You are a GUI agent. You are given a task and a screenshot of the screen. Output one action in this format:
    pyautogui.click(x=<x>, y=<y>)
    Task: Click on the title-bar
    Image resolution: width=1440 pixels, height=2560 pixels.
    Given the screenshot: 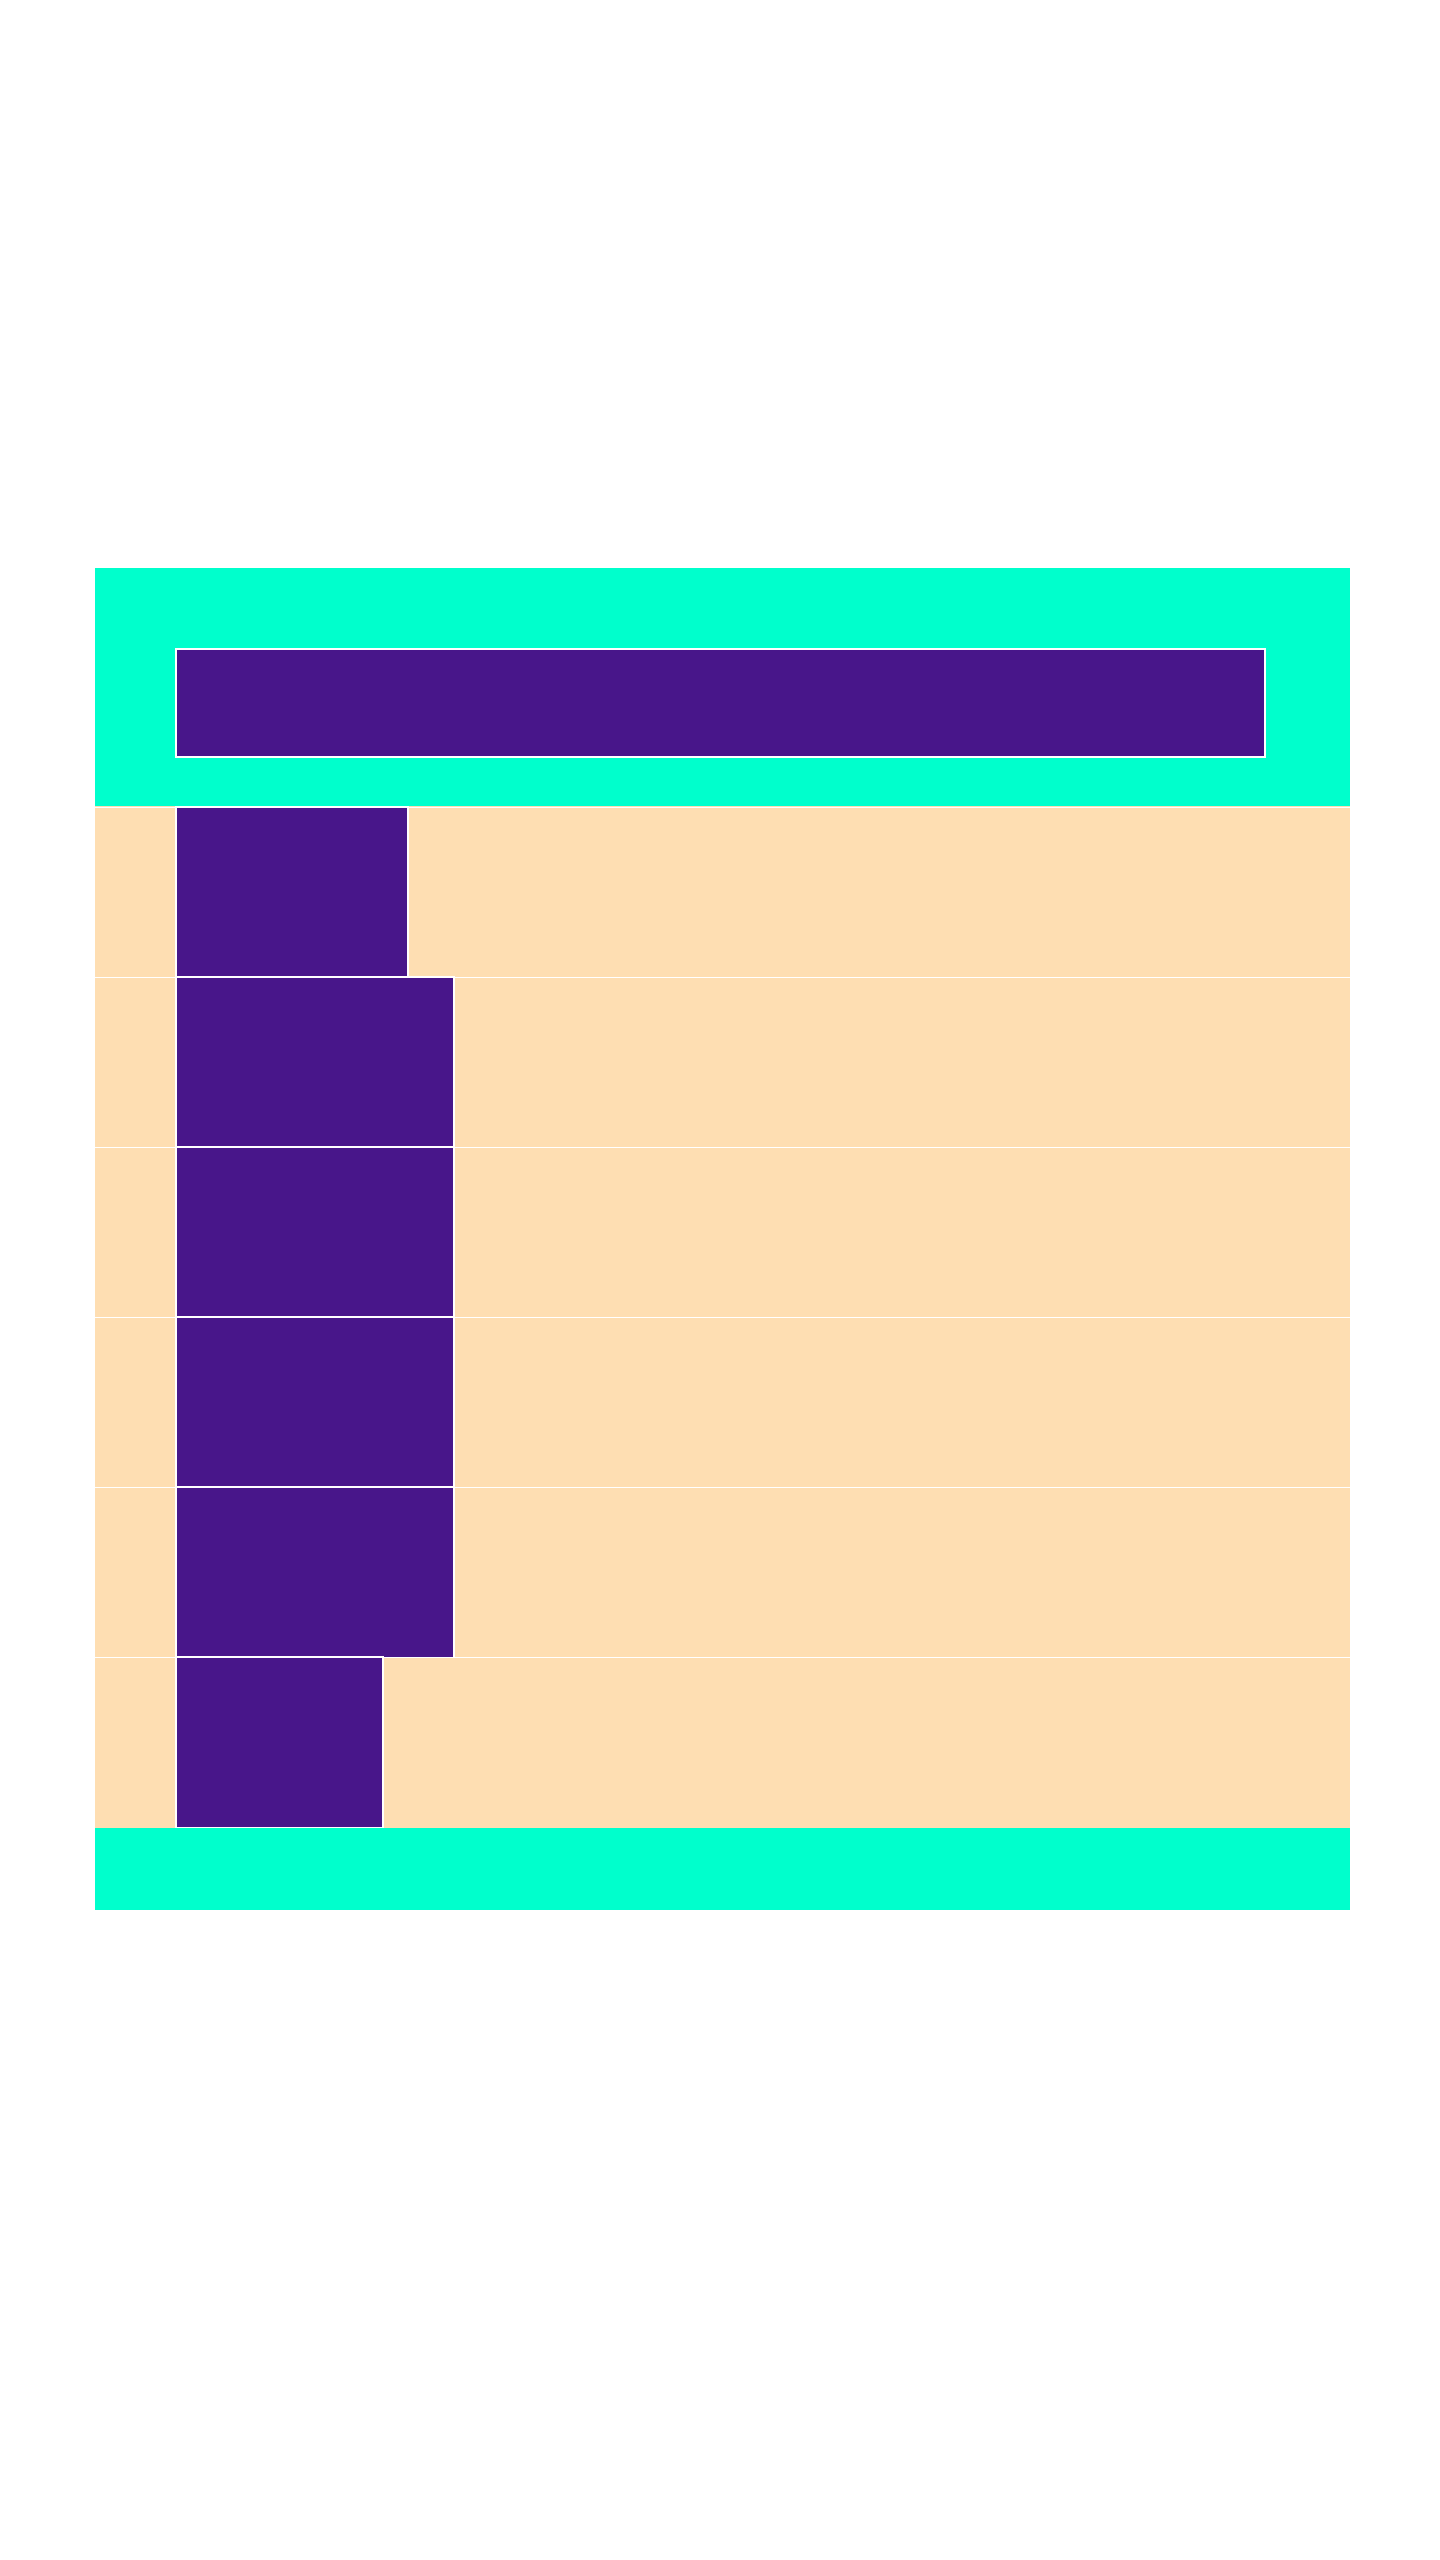 What is the action you would take?
    pyautogui.click(x=720, y=703)
    